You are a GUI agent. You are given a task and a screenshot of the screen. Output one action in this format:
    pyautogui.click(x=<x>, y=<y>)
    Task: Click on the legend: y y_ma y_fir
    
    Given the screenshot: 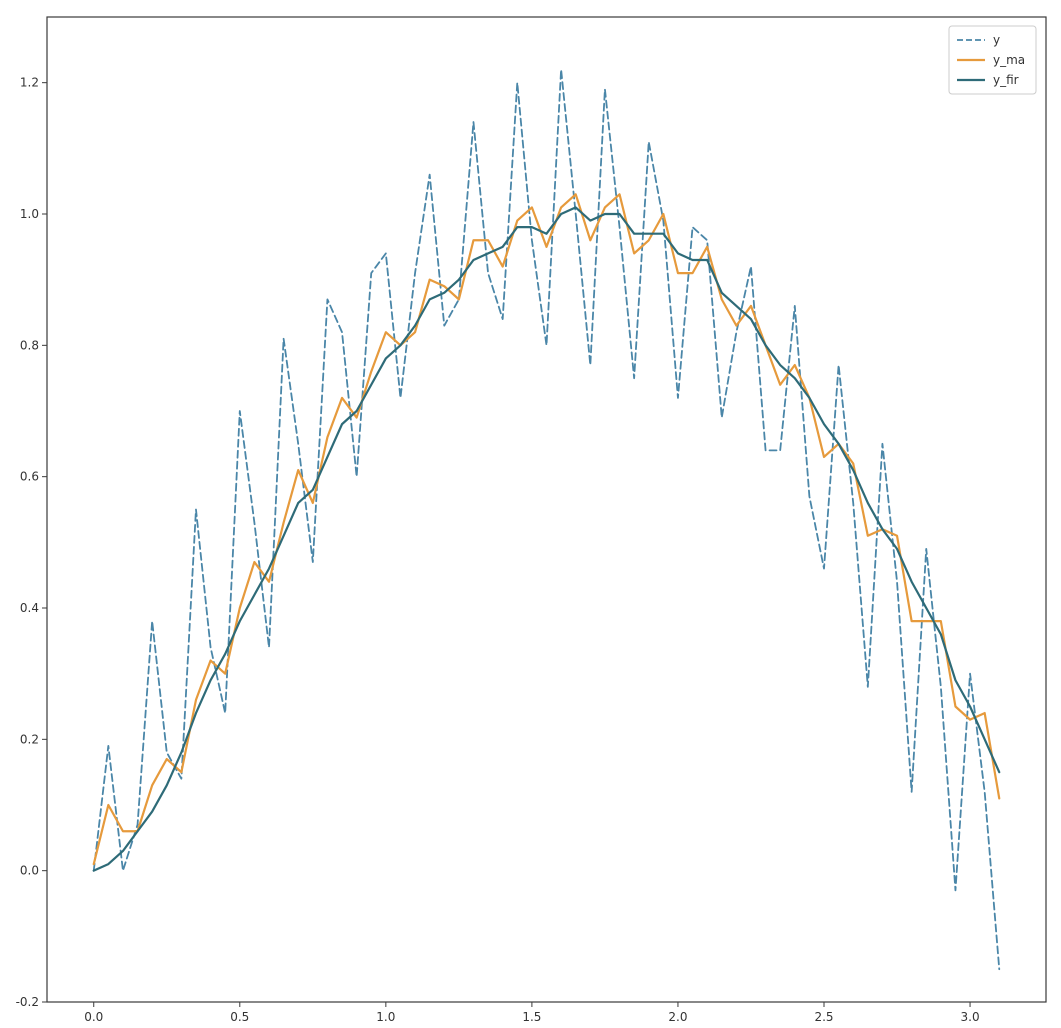 What is the action you would take?
    pyautogui.click(x=992, y=60)
    